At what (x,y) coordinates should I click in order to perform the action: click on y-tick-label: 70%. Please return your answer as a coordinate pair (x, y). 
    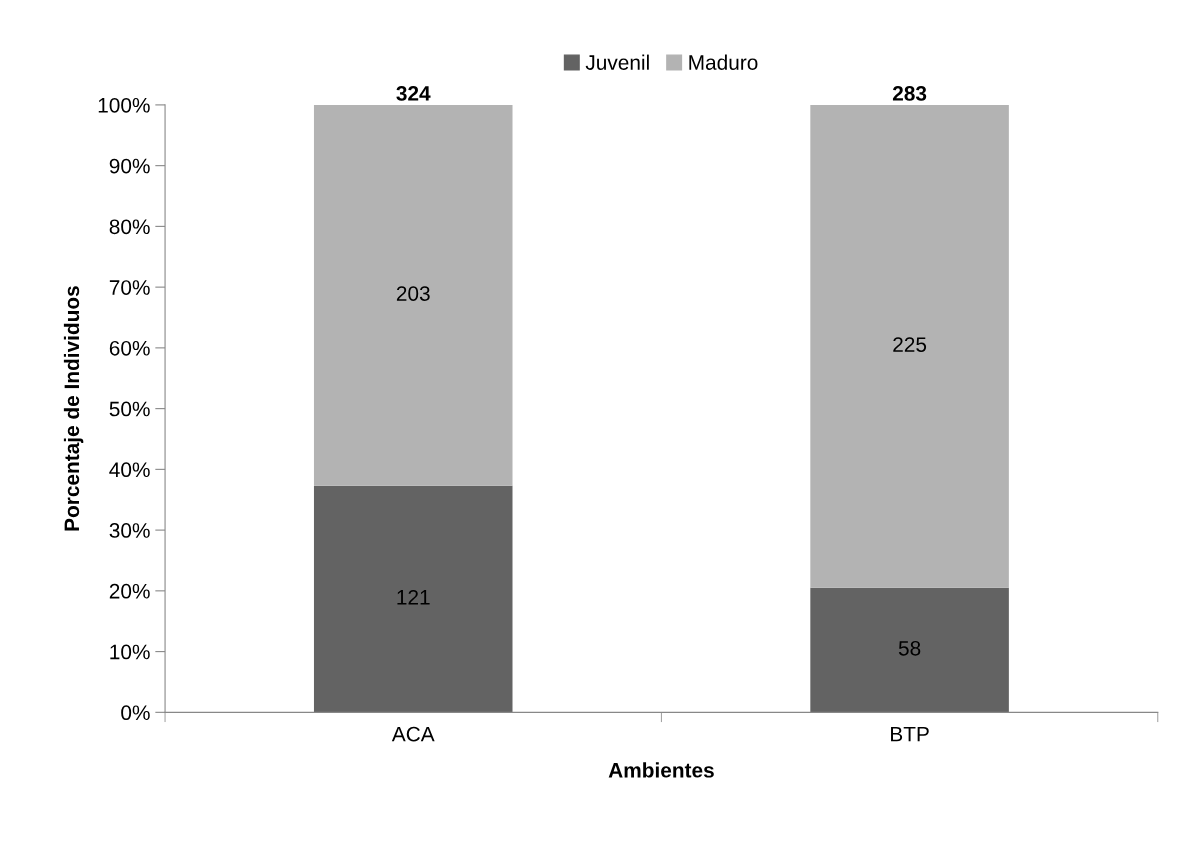
    Looking at the image, I should click on (129, 287).